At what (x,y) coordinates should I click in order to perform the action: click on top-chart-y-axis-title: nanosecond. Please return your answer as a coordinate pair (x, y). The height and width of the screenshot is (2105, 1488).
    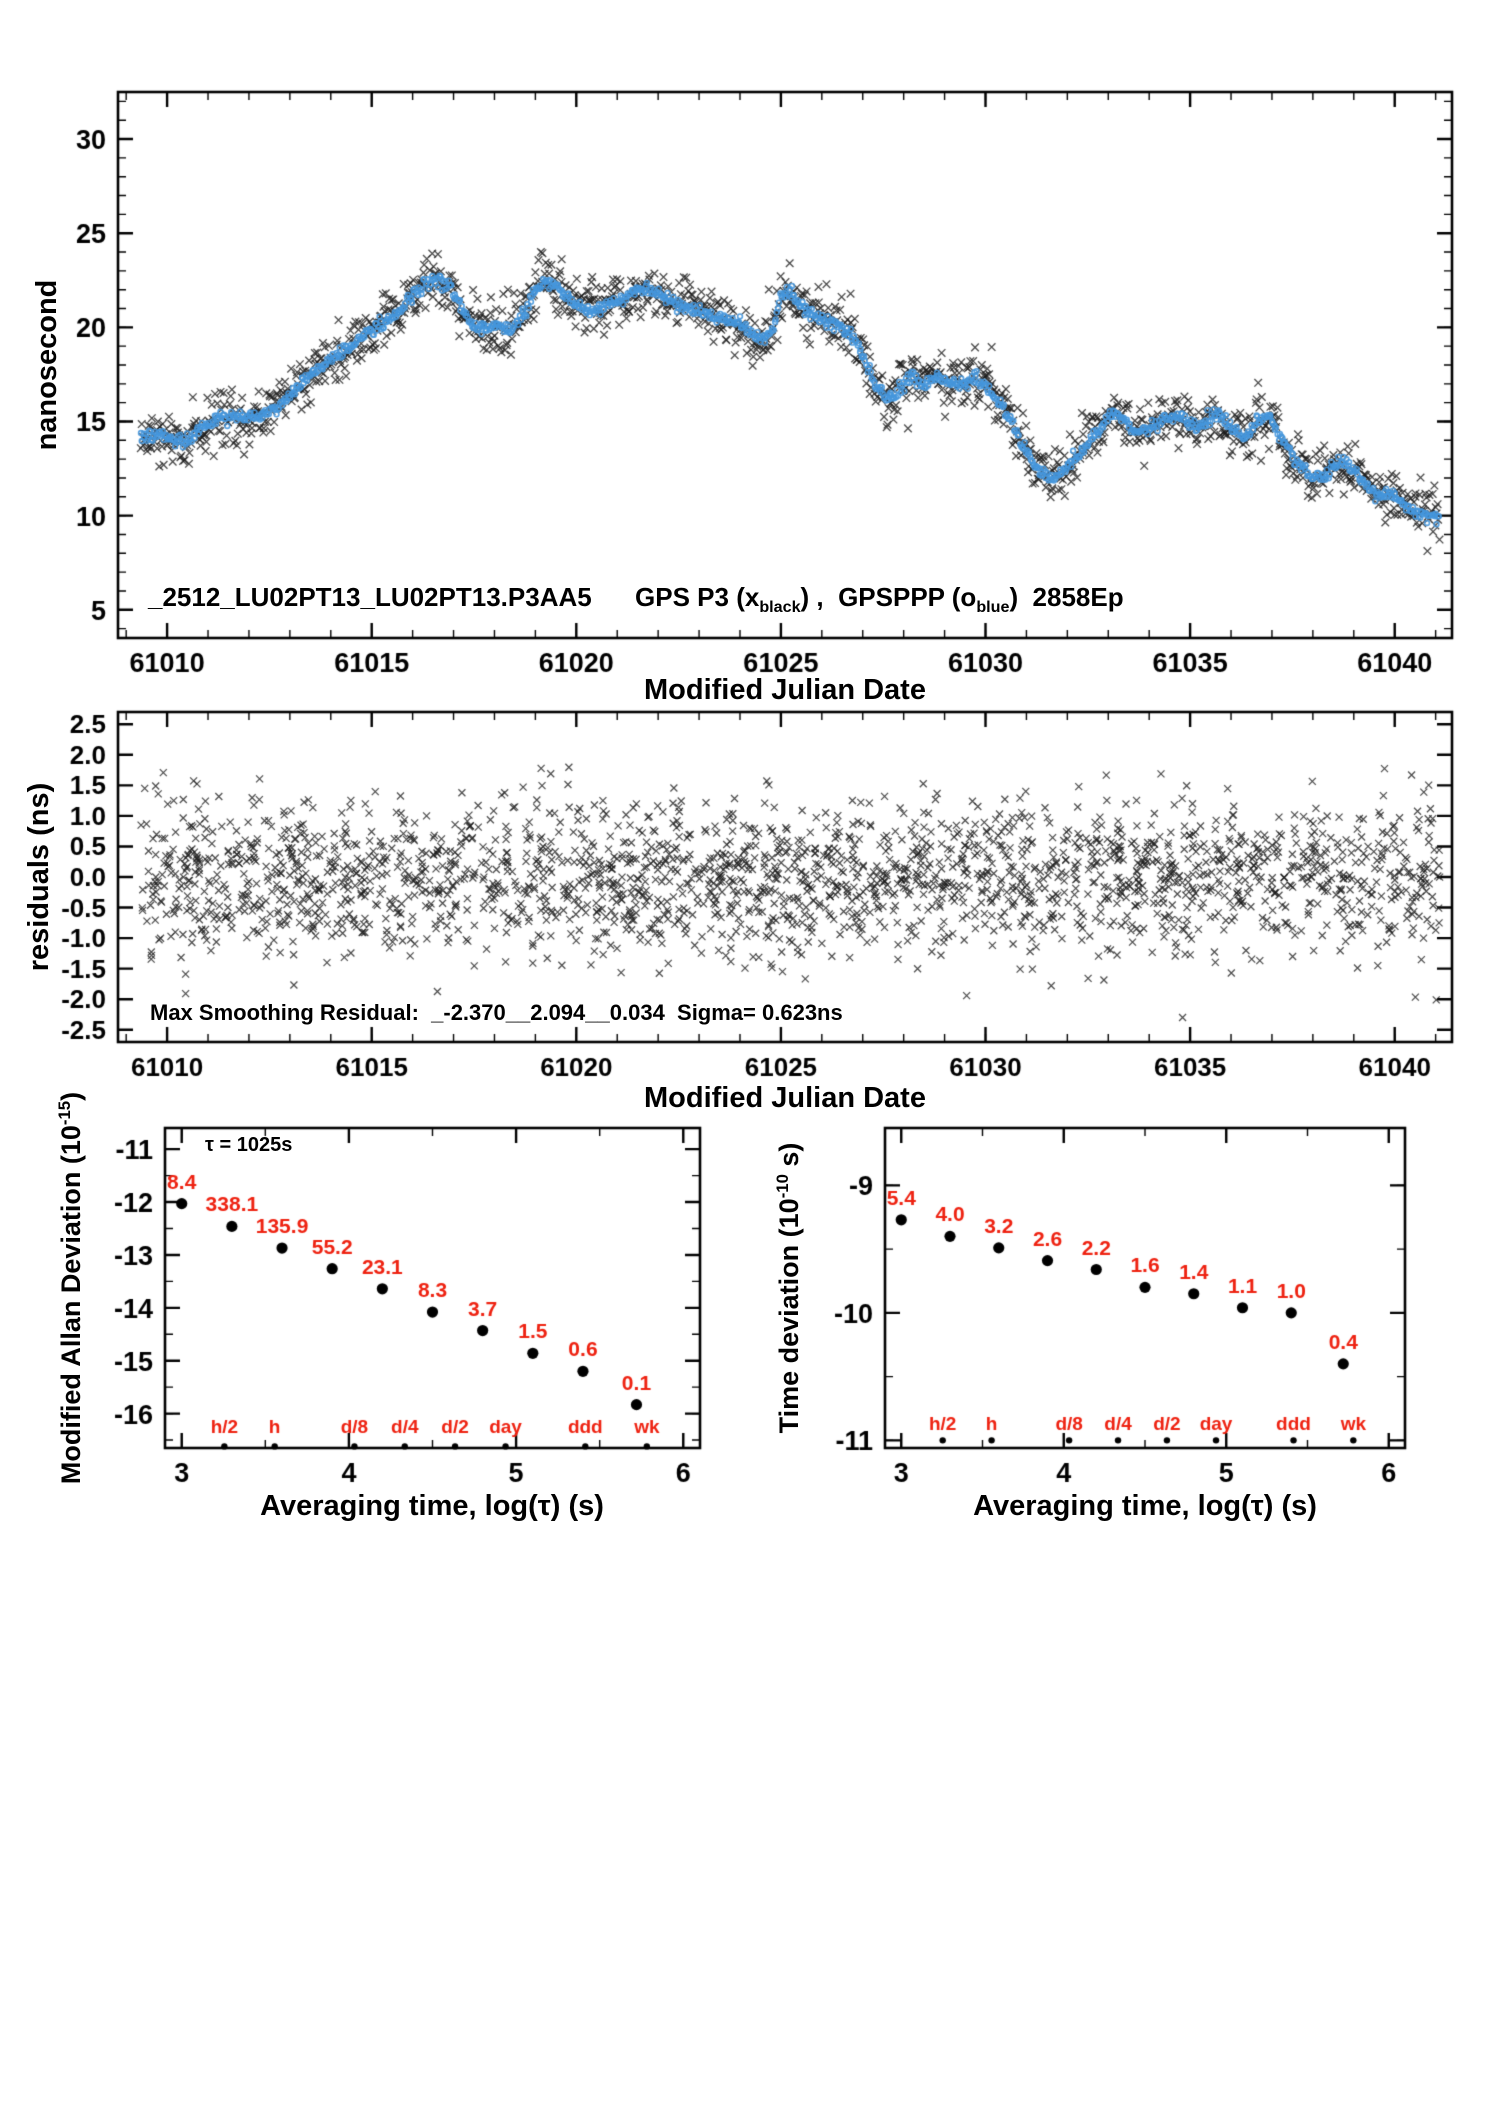
    Looking at the image, I should click on (47, 365).